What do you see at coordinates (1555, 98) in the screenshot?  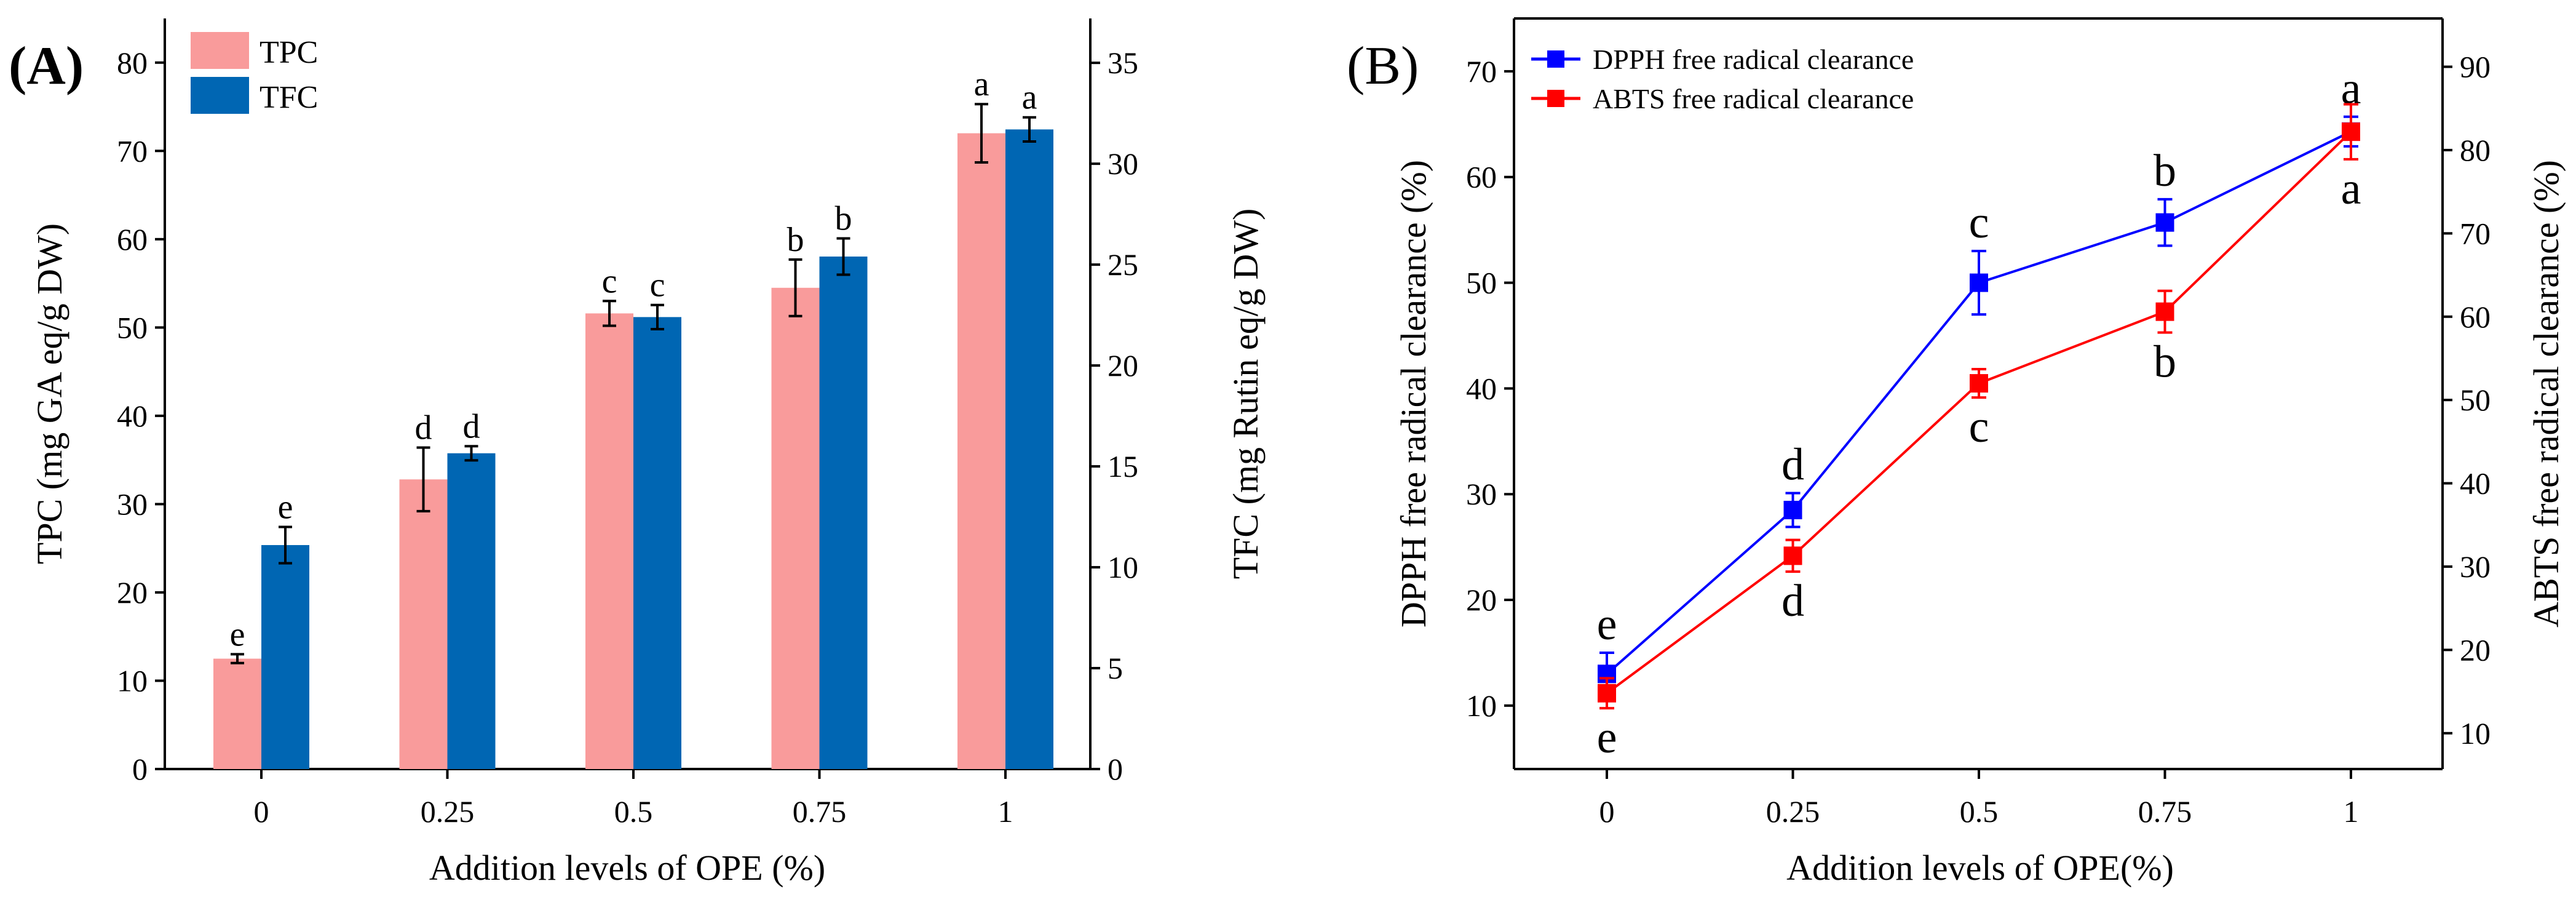 I see `legend-marker-abts` at bounding box center [1555, 98].